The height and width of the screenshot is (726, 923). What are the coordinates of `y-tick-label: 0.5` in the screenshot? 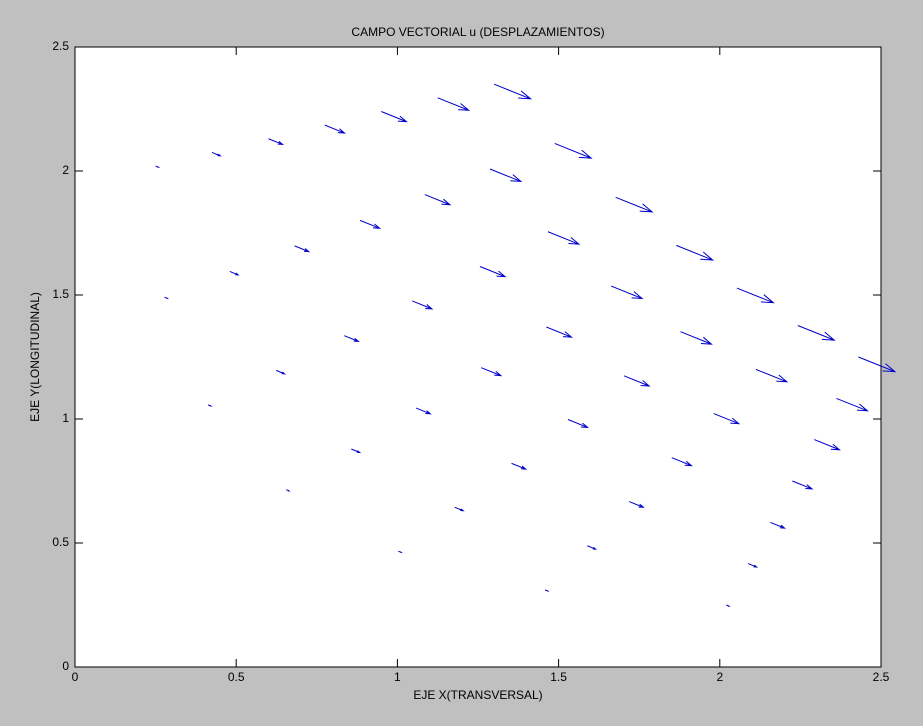 It's located at (60, 542).